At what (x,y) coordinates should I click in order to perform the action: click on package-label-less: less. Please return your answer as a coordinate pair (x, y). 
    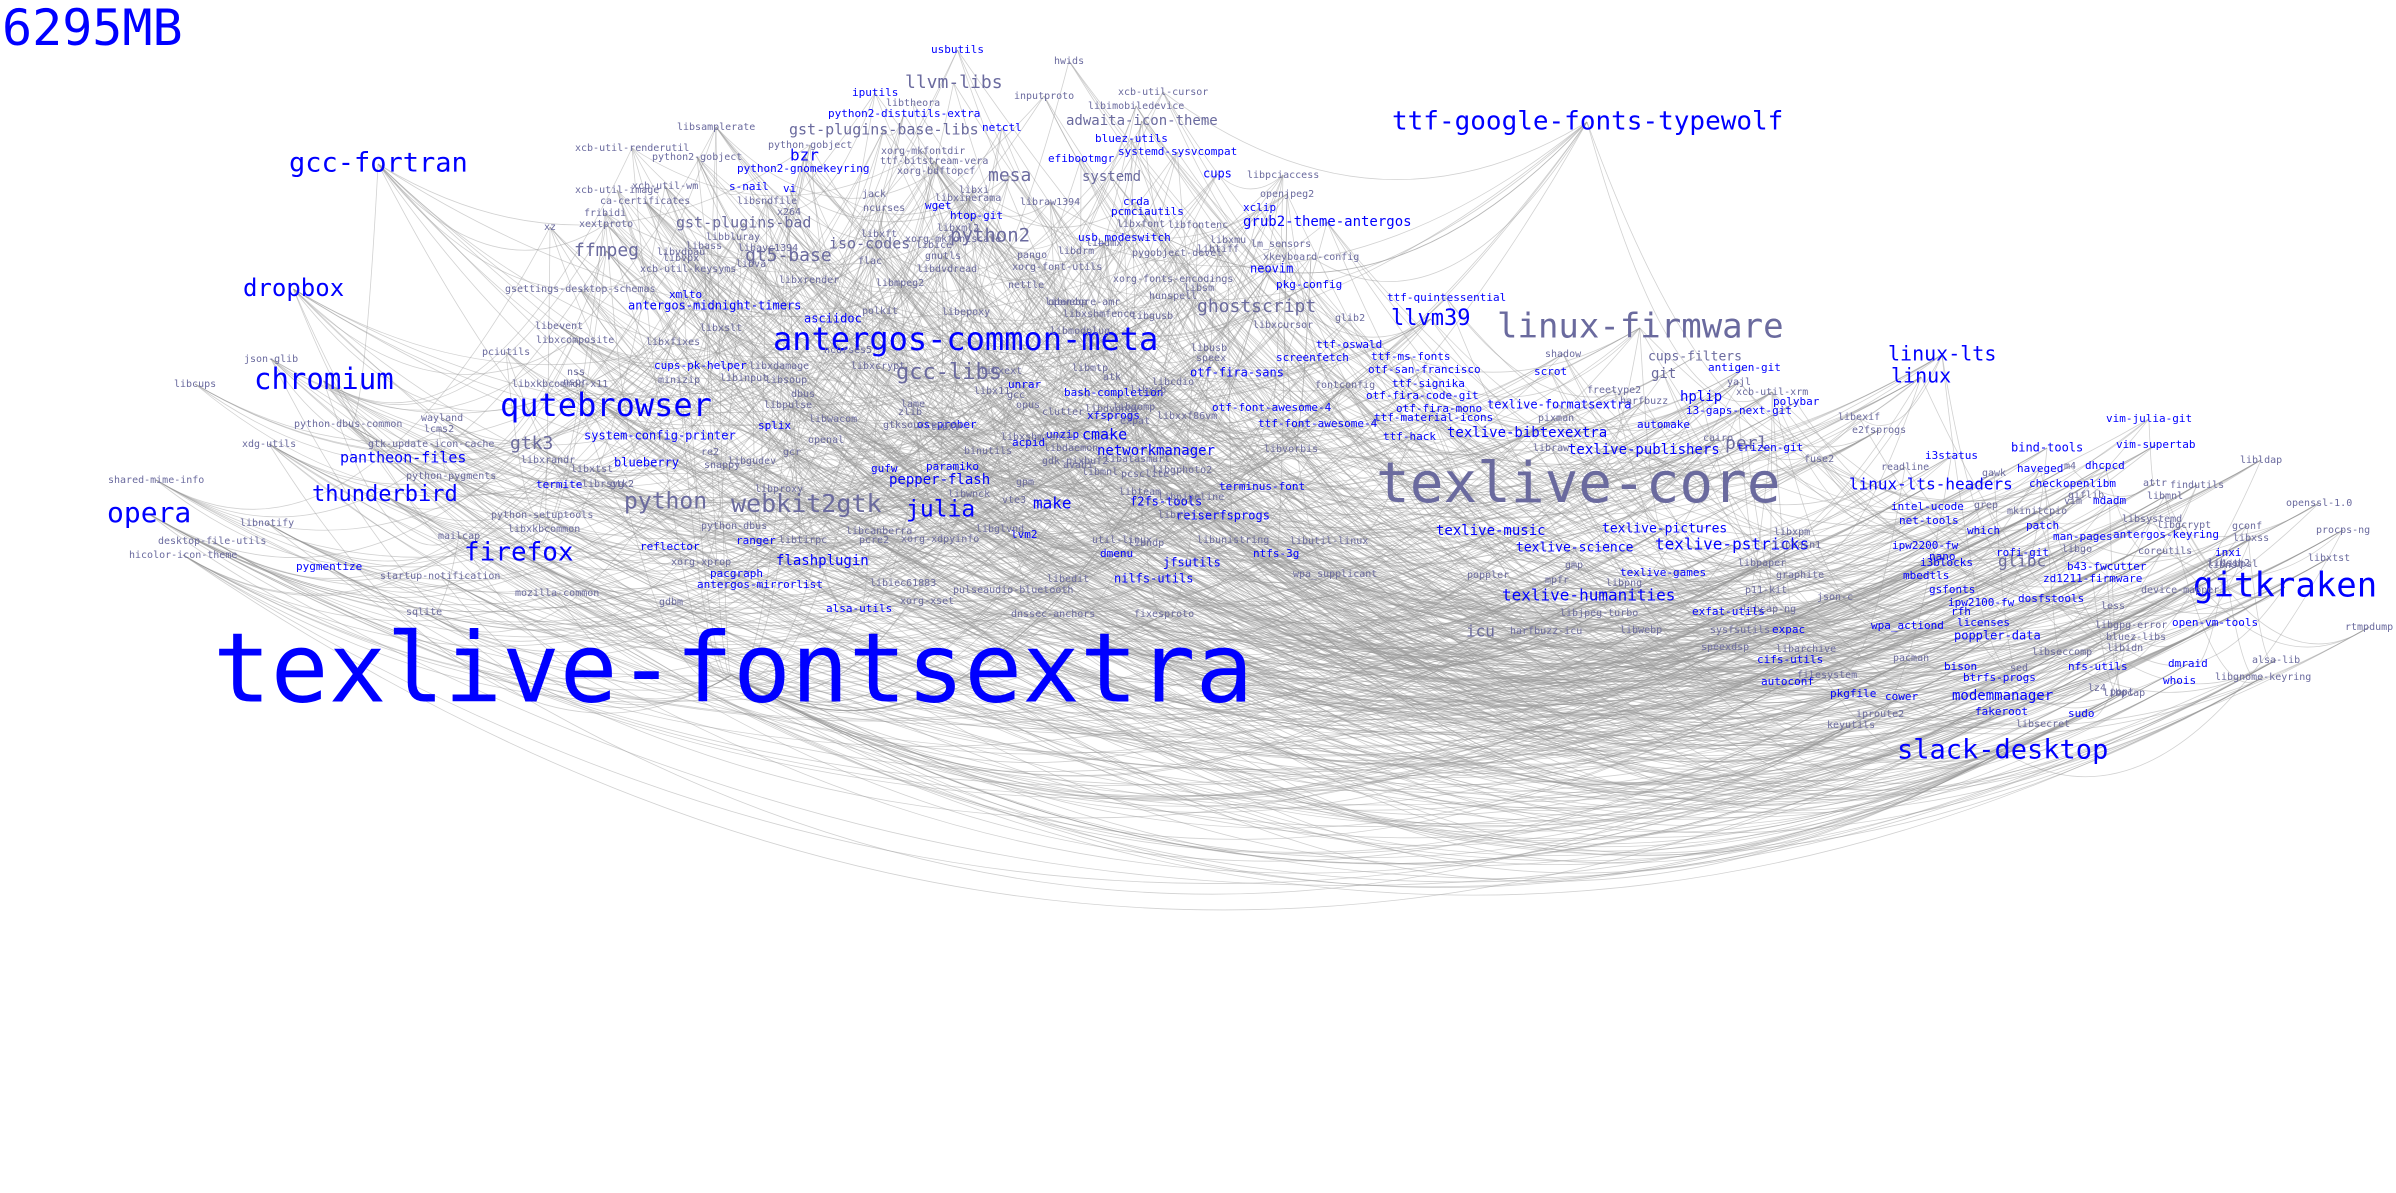
    Looking at the image, I should click on (2113, 606).